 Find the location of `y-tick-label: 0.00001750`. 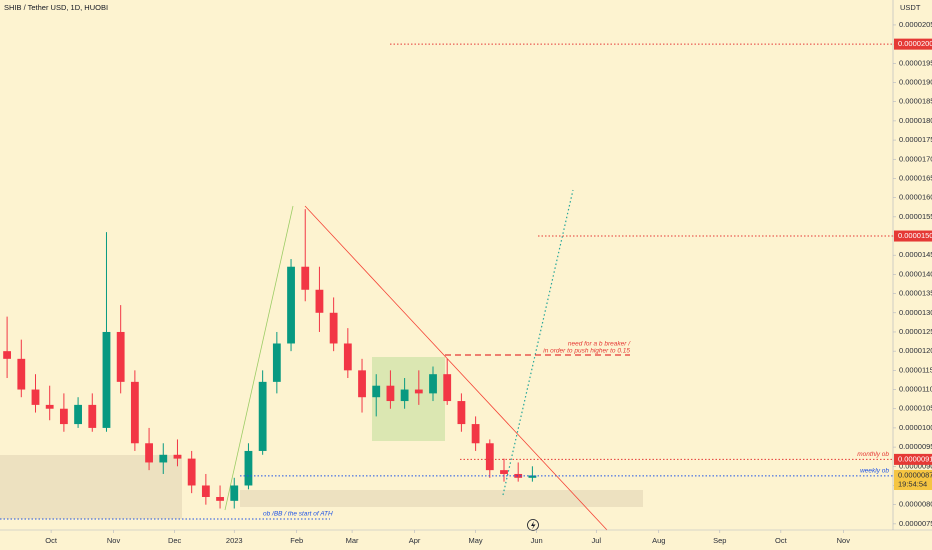

y-tick-label: 0.00001750 is located at coordinates (915, 139).